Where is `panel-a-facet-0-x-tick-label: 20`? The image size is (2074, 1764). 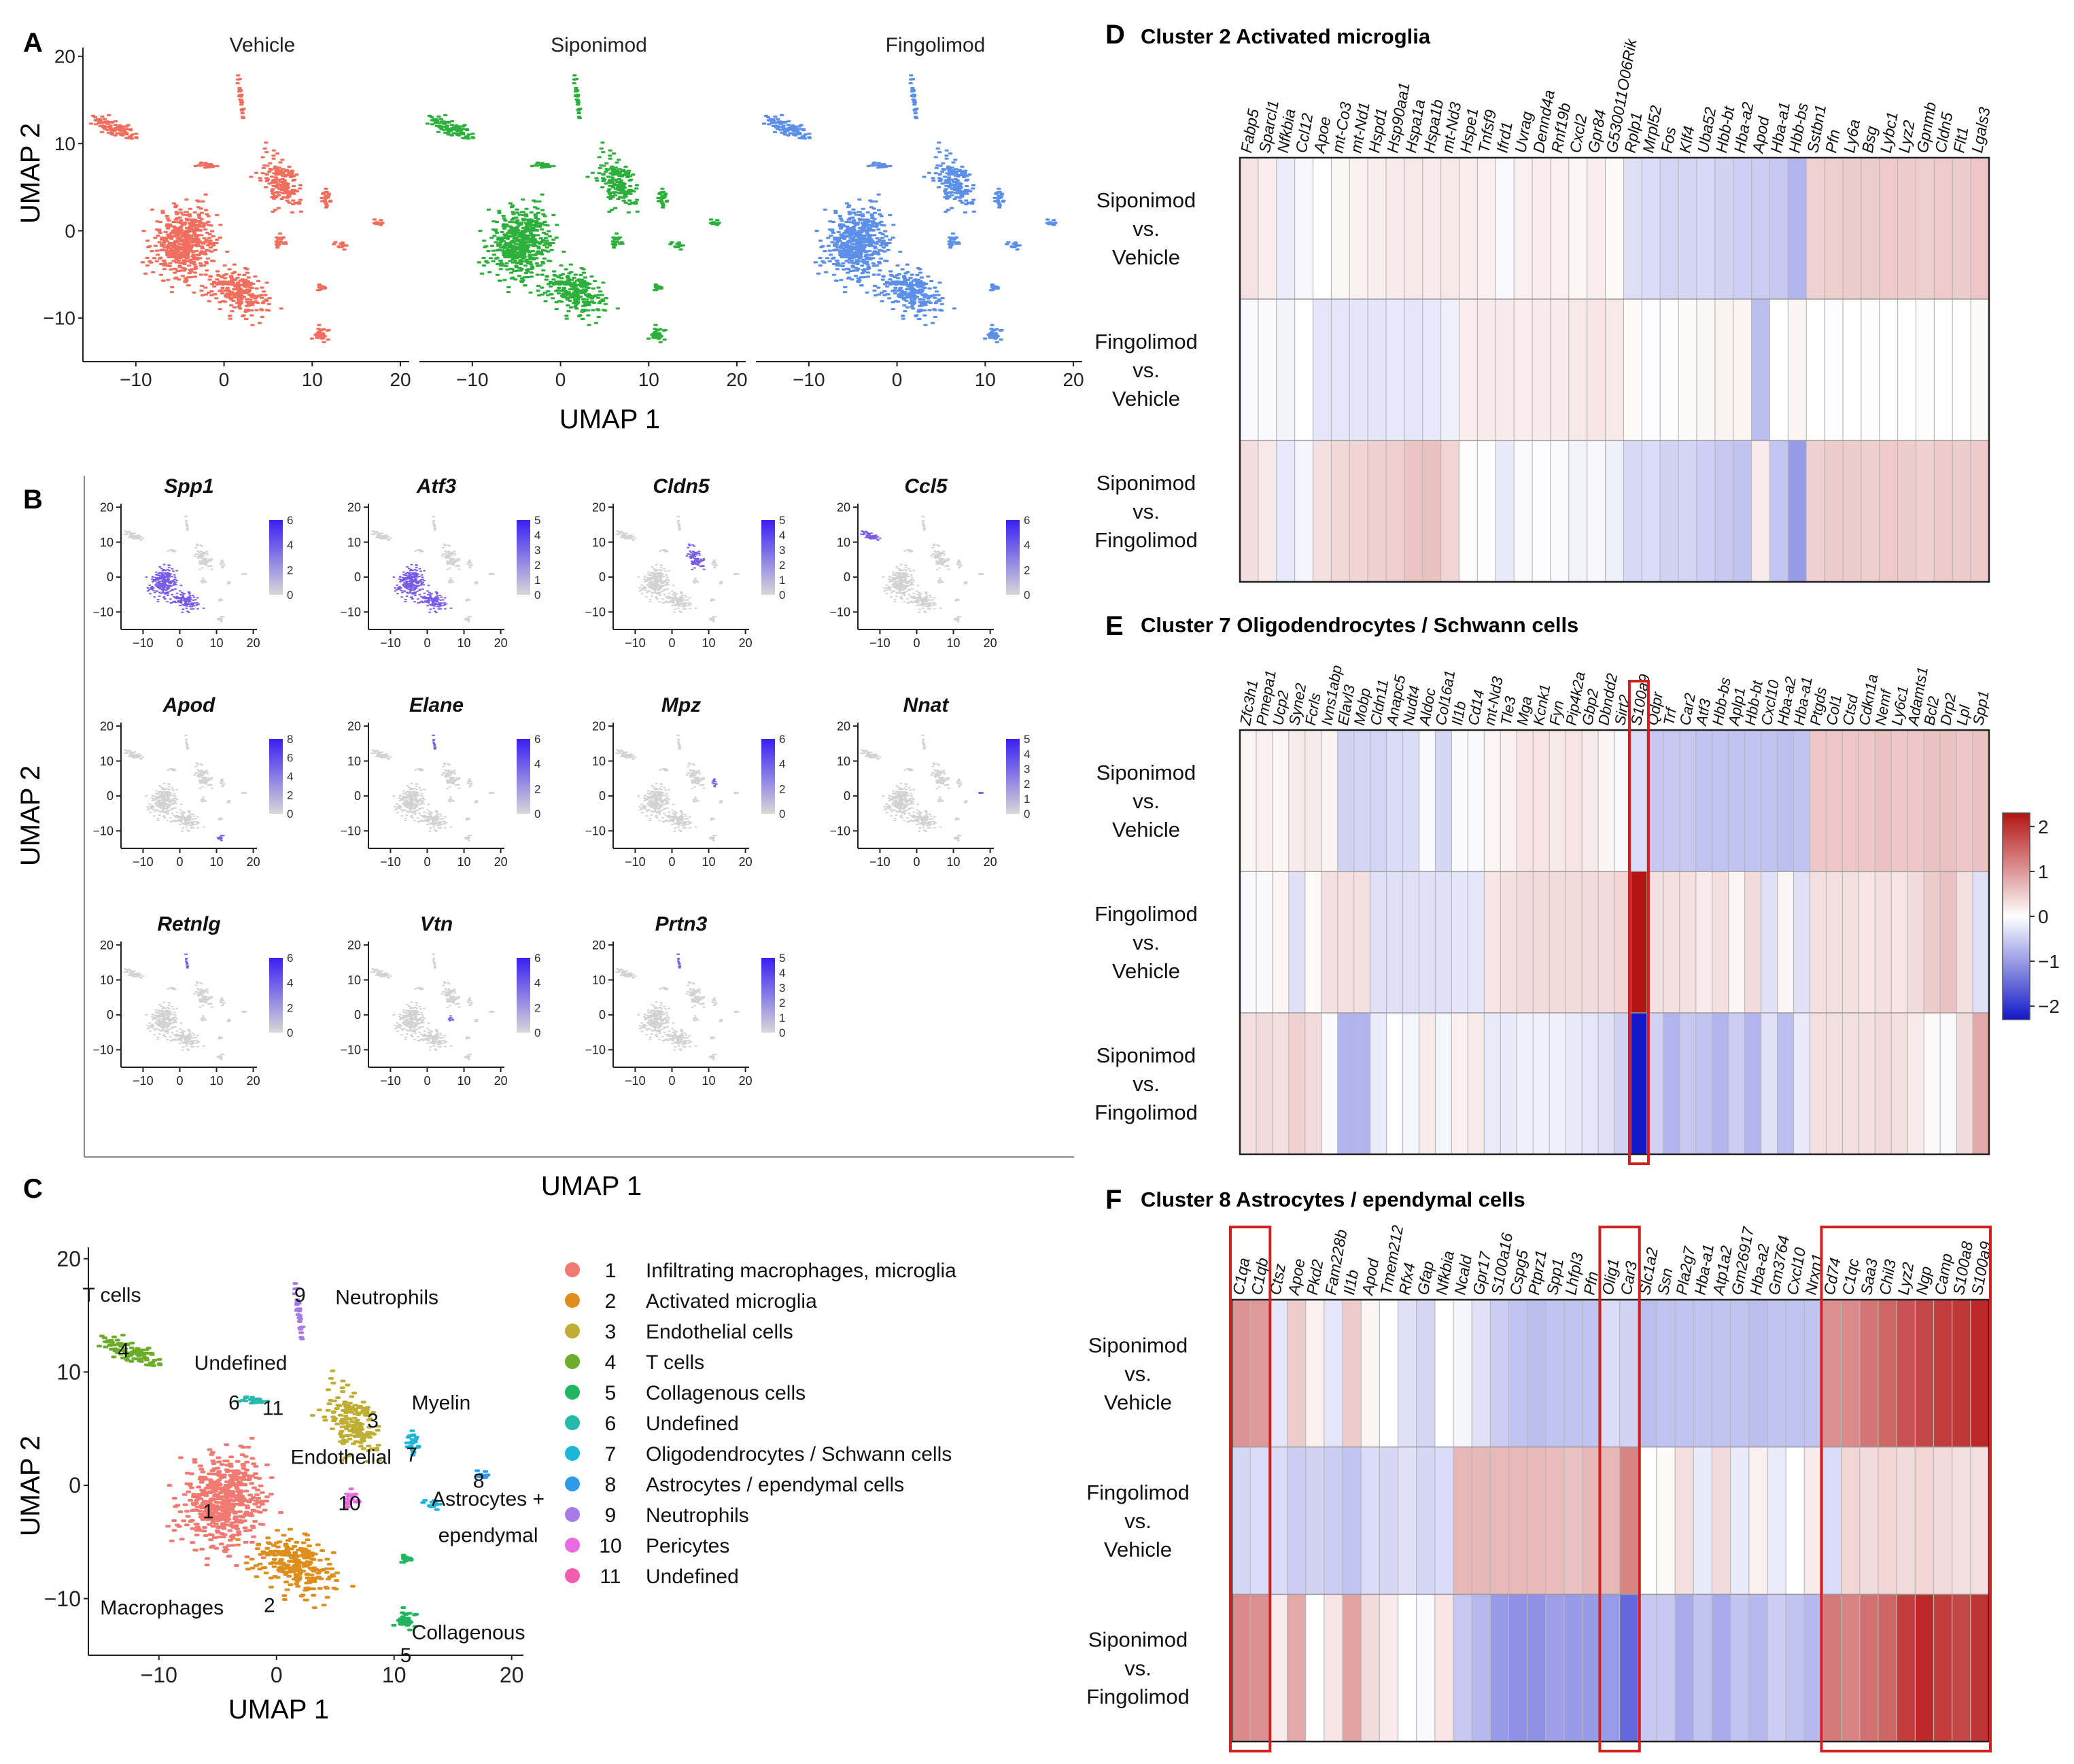
panel-a-facet-0-x-tick-label: 20 is located at coordinates (400, 379).